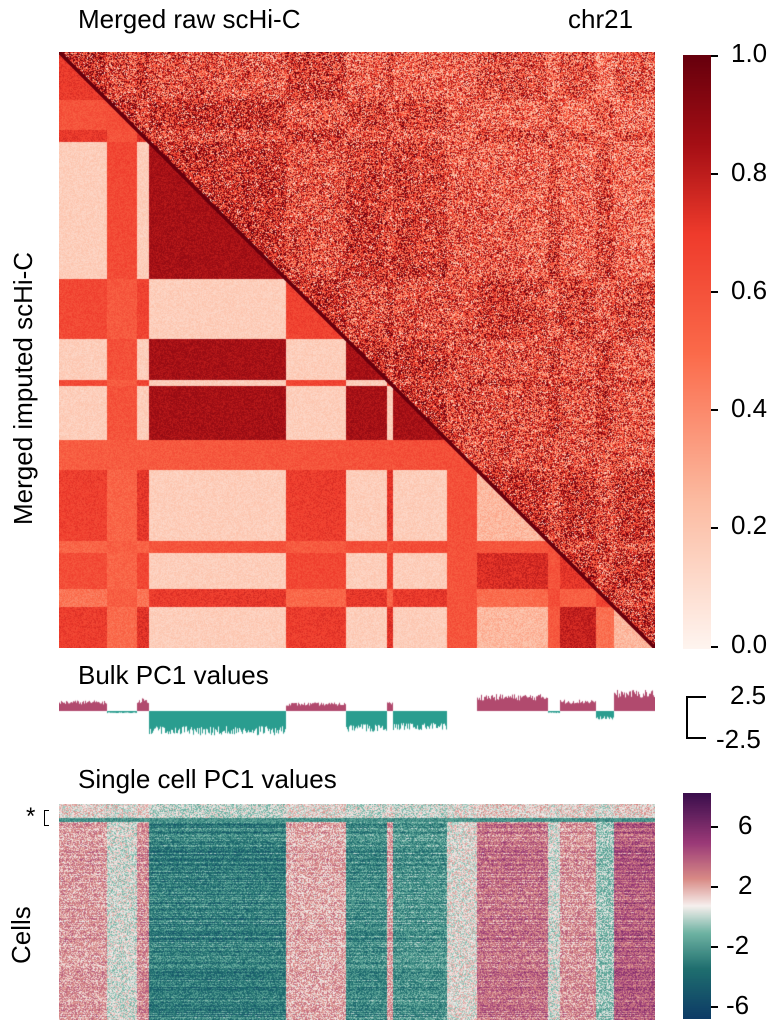 Image resolution: width=779 pixels, height=1029 pixels. Describe the element at coordinates (31, 816) in the screenshot. I see `asterisk-marker: *` at that location.